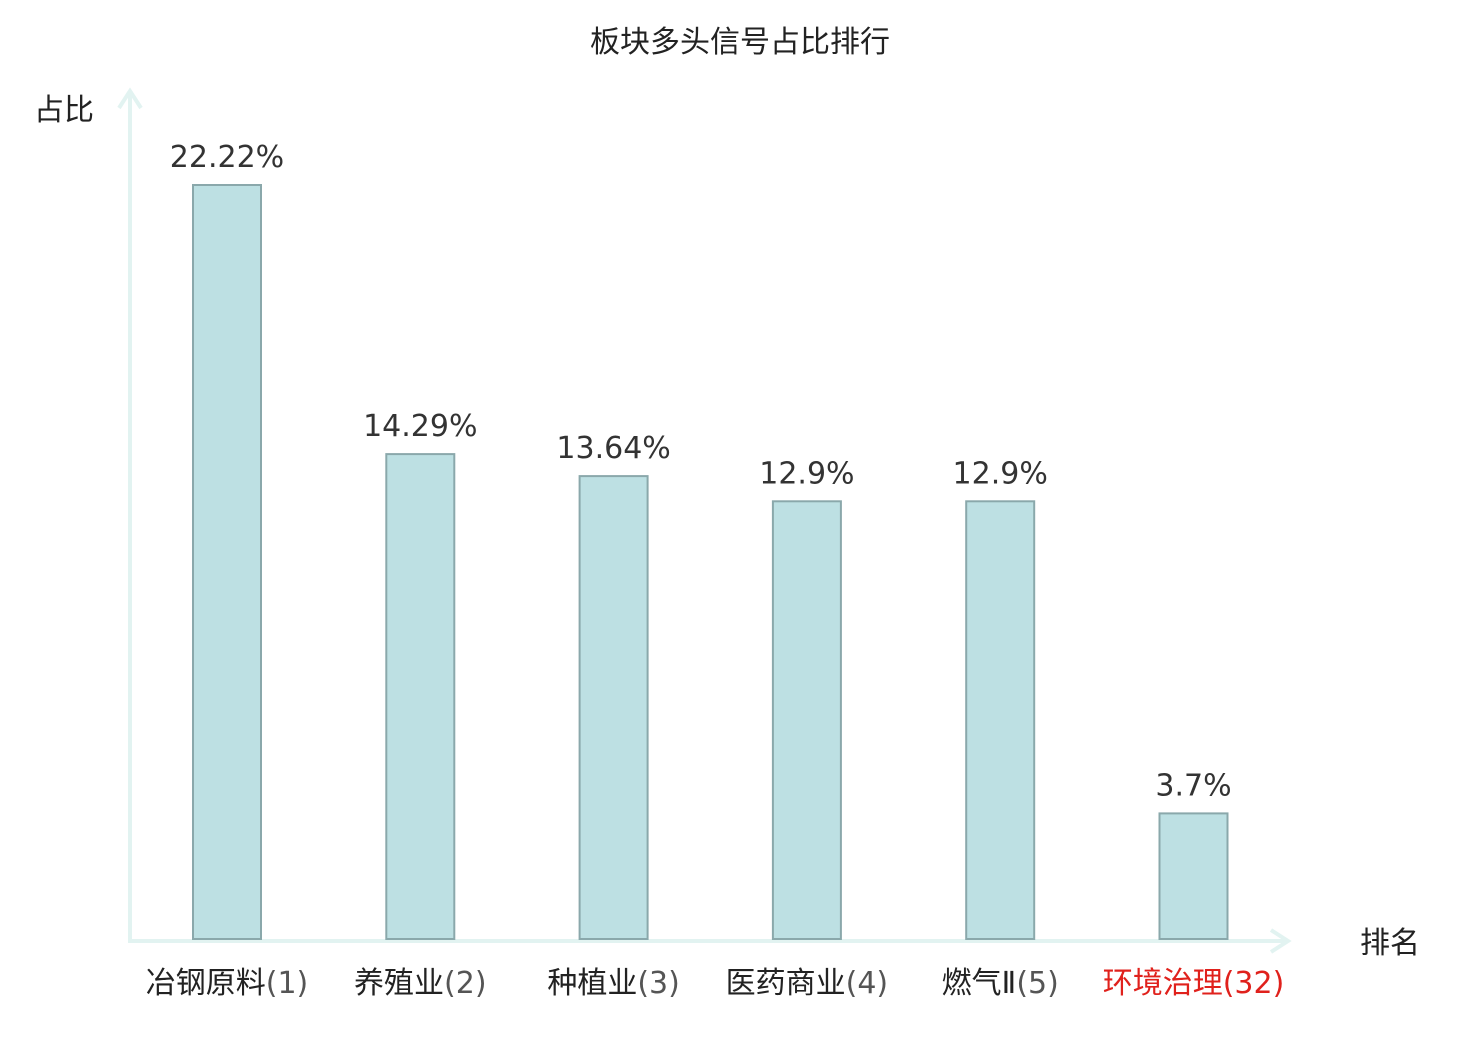 This screenshot has height=1040, width=1480. What do you see at coordinates (867, 983) in the screenshot?
I see `category-rank: (4)` at bounding box center [867, 983].